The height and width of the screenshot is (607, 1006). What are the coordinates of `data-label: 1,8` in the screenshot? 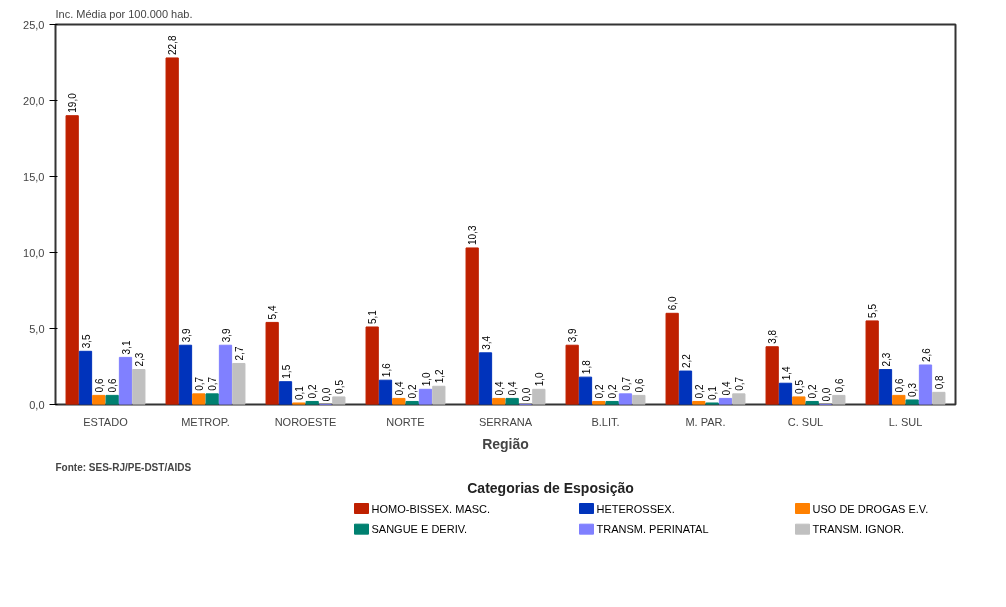 It's located at (586, 367).